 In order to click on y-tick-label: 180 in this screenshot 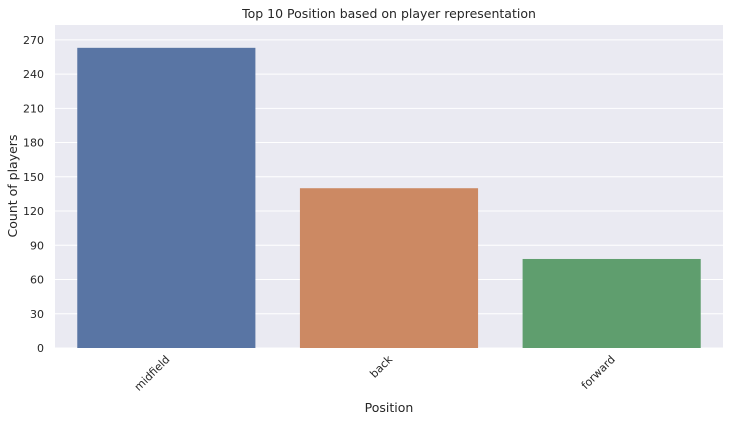, I will do `click(33, 143)`.